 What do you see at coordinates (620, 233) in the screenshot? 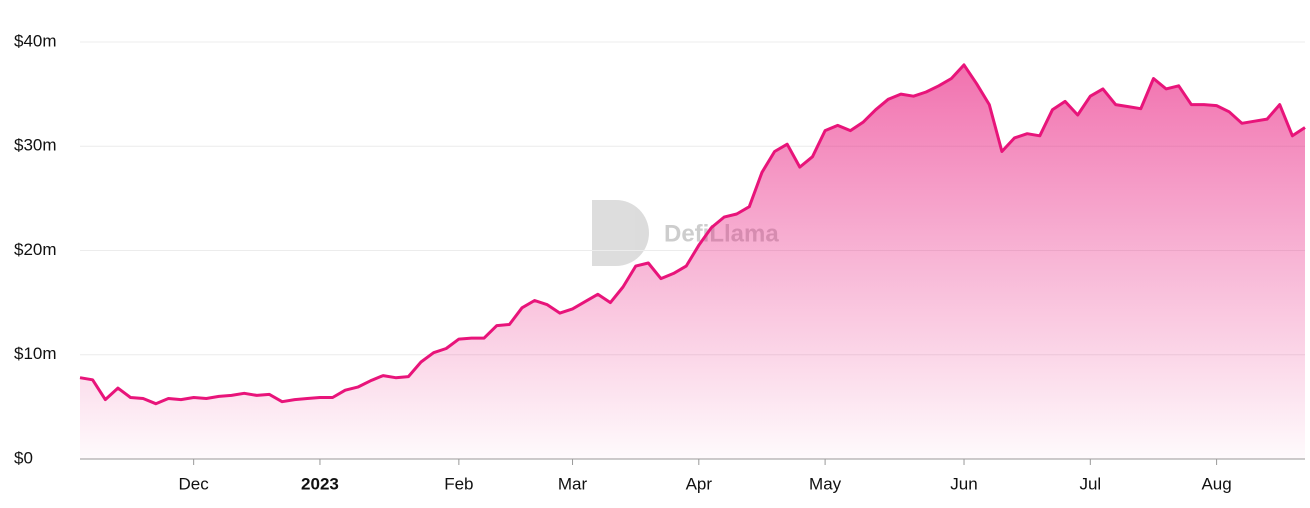
I see `watermark-logo` at bounding box center [620, 233].